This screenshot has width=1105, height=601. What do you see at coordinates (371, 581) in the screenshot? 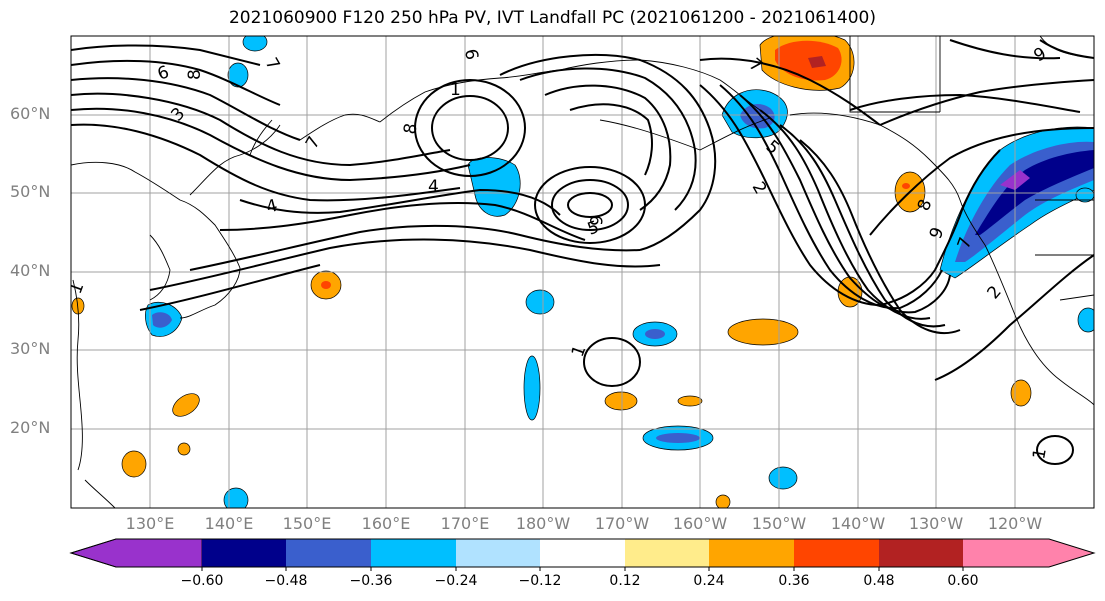
I see `colorbar-tick-label: −0.36` at bounding box center [371, 581].